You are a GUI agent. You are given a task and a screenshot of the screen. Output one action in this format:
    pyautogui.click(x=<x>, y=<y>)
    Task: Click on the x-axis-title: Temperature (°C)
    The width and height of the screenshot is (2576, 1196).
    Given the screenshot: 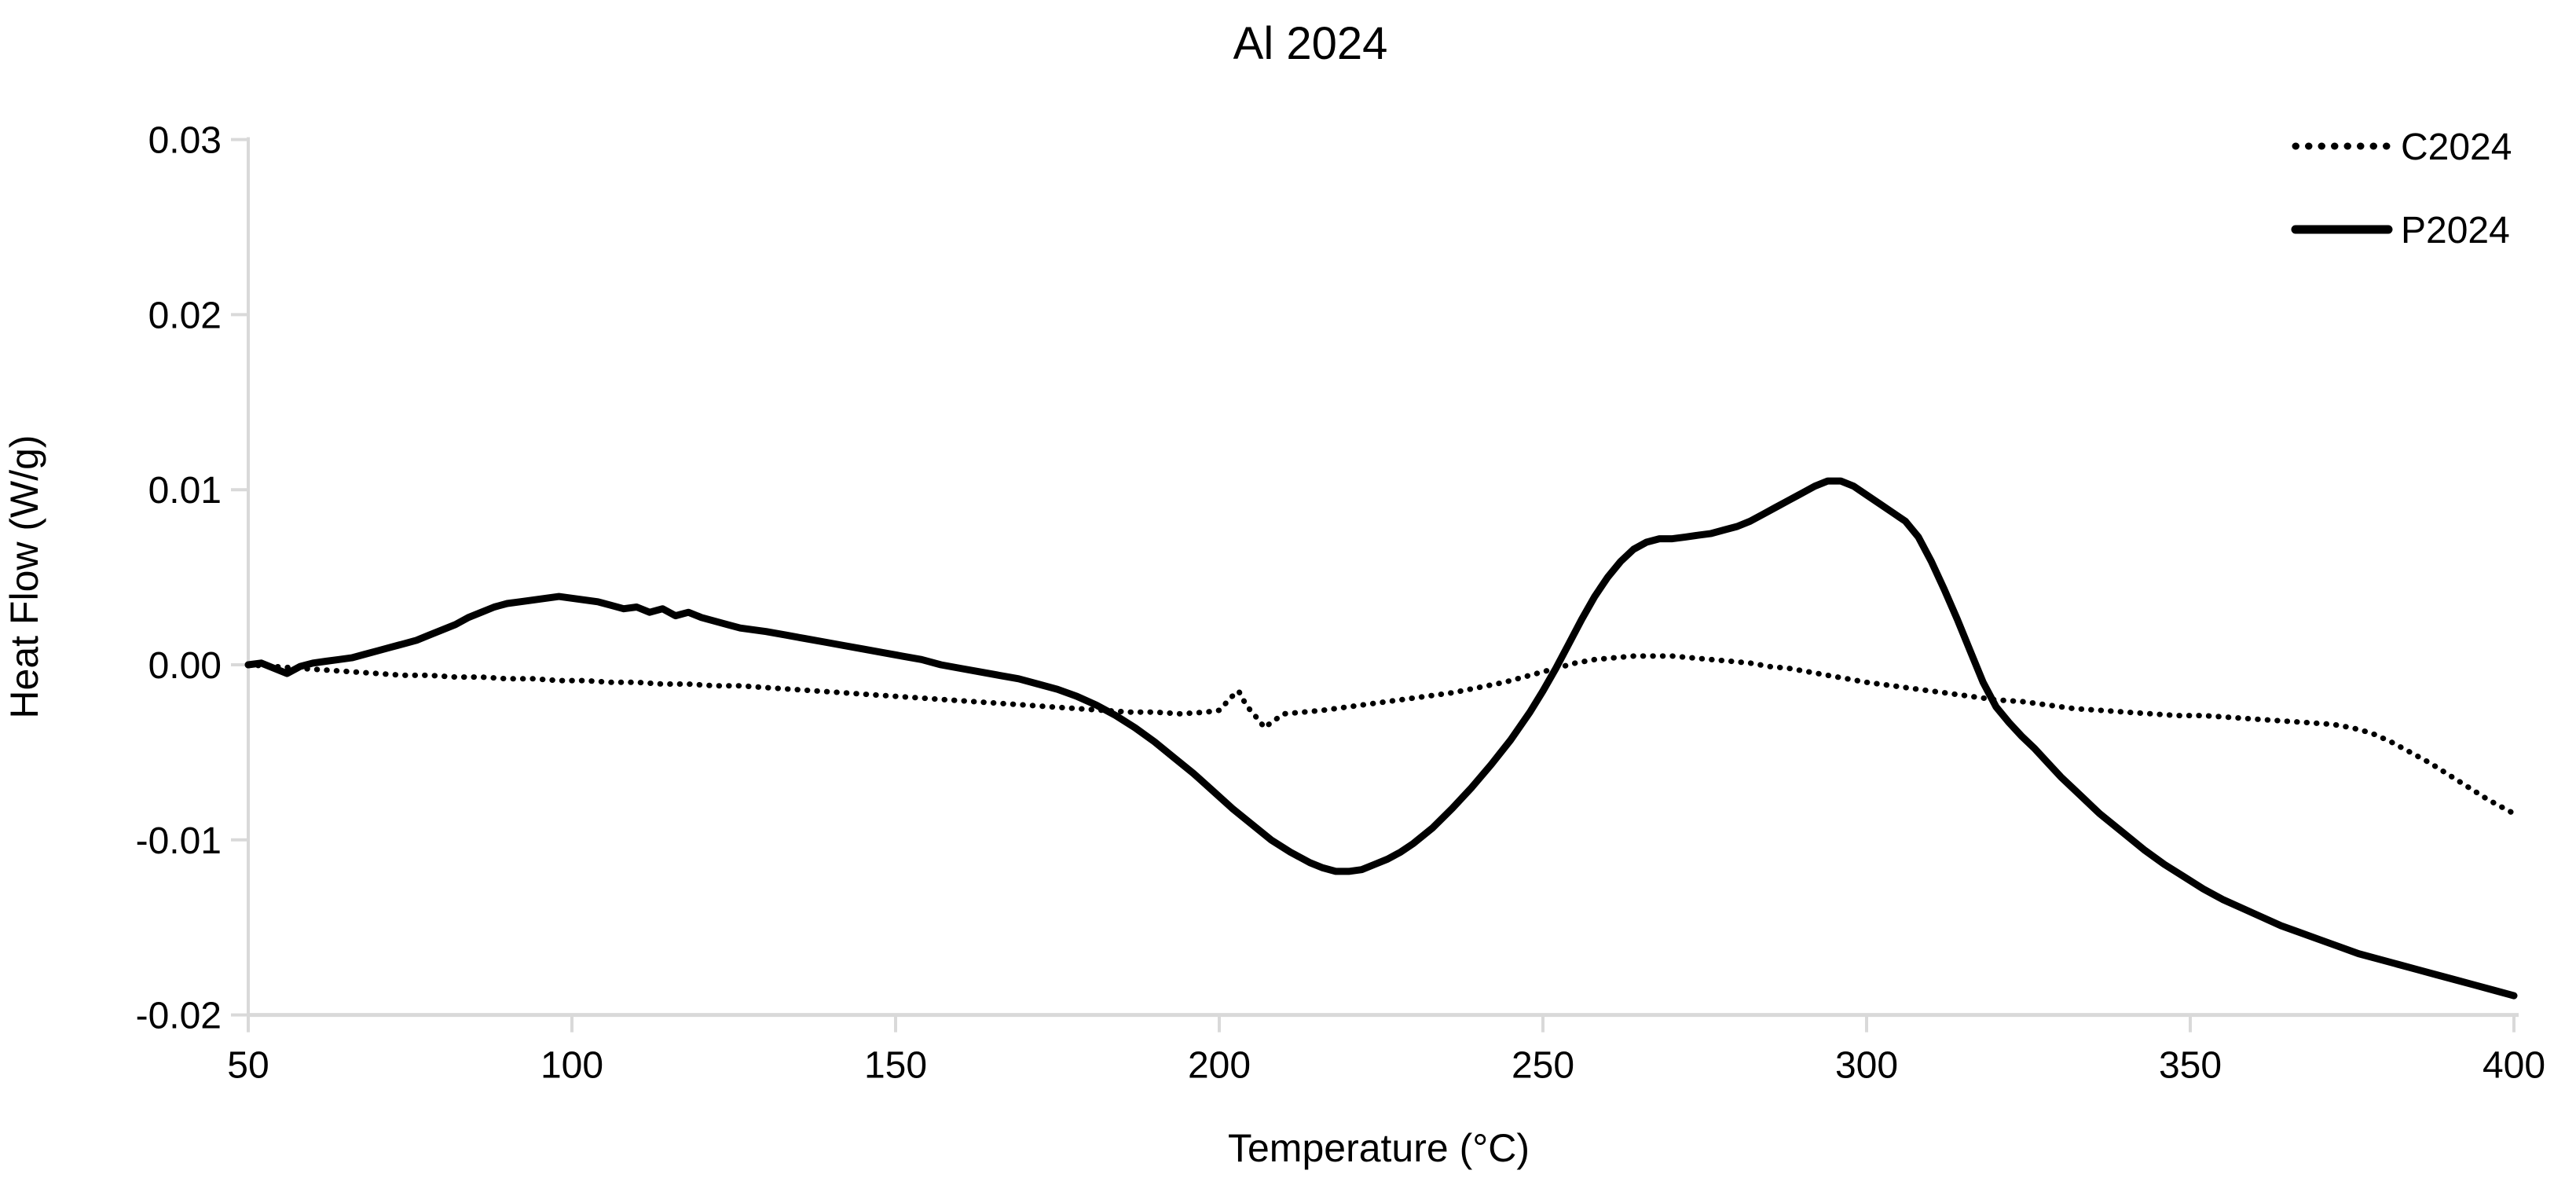 What is the action you would take?
    pyautogui.click(x=1379, y=1148)
    